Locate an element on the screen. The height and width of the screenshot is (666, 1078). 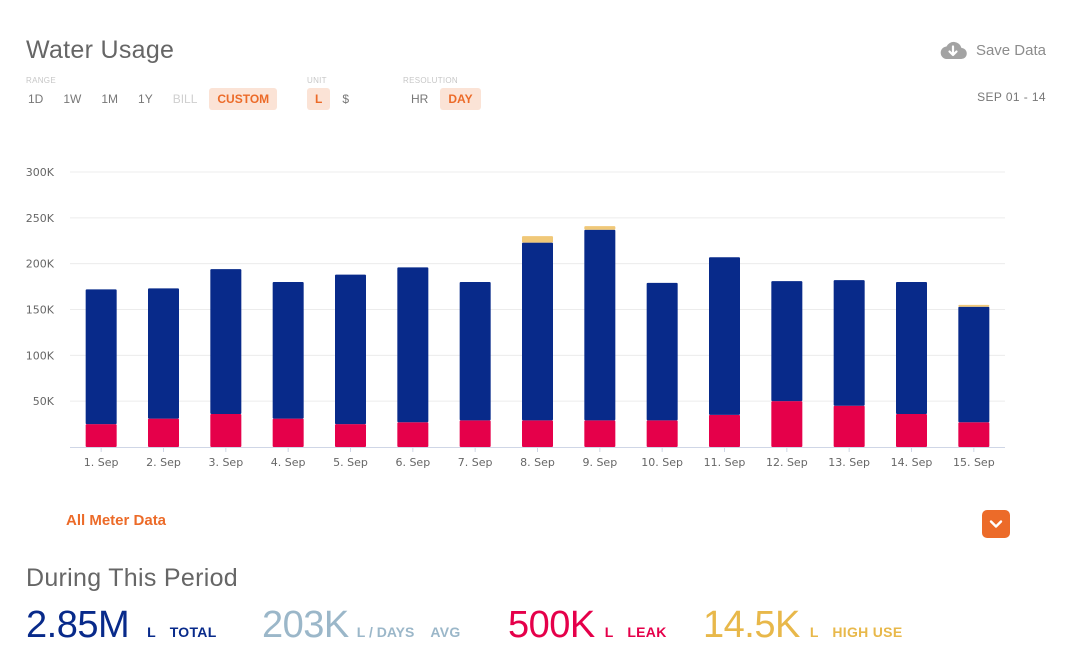
stat-total-unit: L is located at coordinates (151, 632).